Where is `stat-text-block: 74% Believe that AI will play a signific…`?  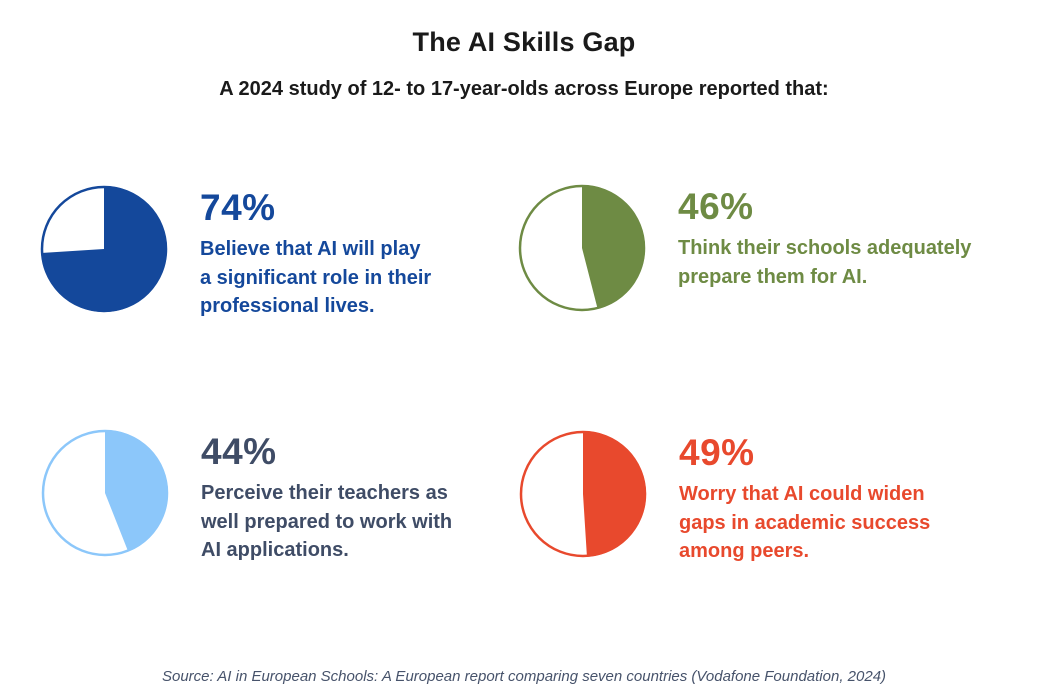
stat-text-block: 74% Believe that AI will play a signific… is located at coordinates (315, 253).